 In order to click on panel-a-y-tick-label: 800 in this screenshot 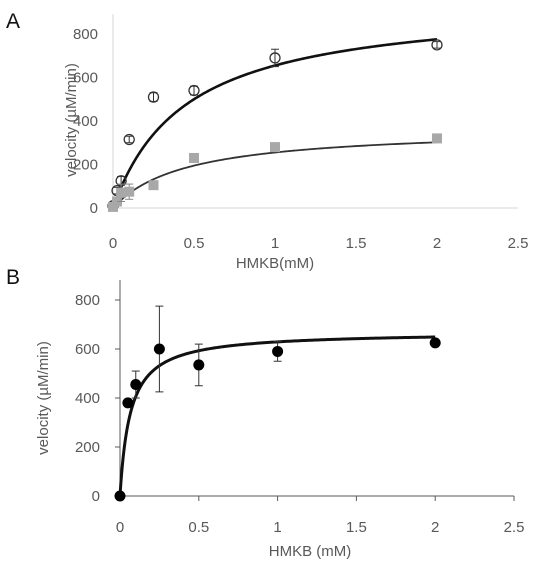, I will do `click(85, 34)`.